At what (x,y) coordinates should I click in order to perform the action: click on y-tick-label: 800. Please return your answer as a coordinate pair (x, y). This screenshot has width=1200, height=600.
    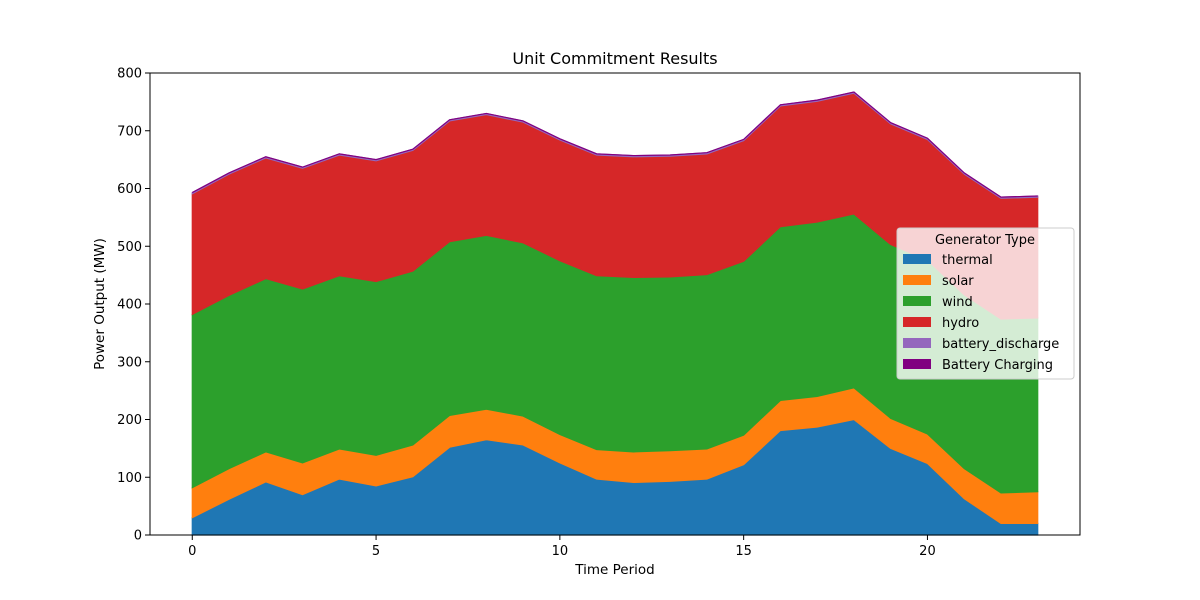
    Looking at the image, I should click on (129, 74).